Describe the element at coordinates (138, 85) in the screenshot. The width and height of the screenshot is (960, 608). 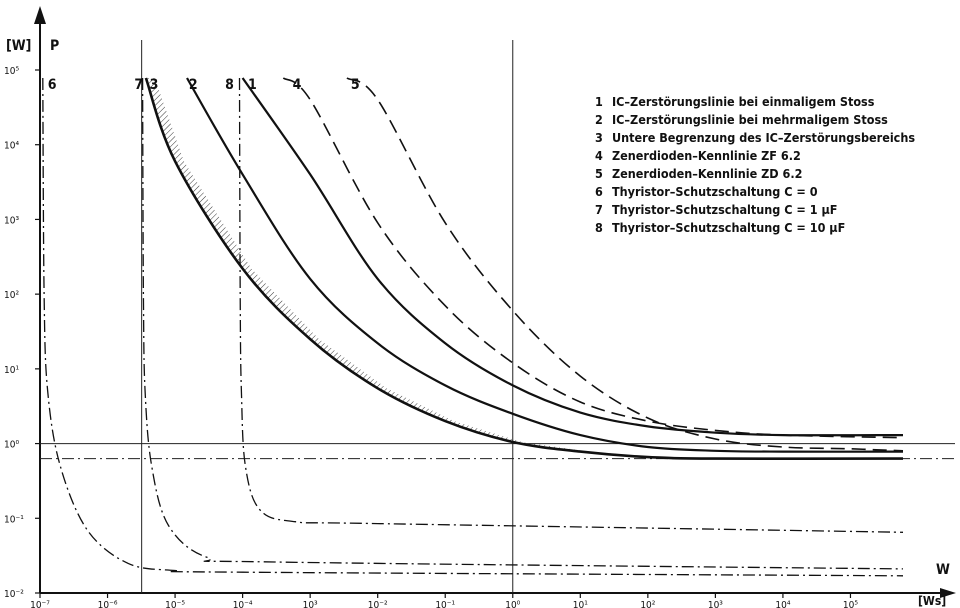
I see `curve-label-7: 7` at that location.